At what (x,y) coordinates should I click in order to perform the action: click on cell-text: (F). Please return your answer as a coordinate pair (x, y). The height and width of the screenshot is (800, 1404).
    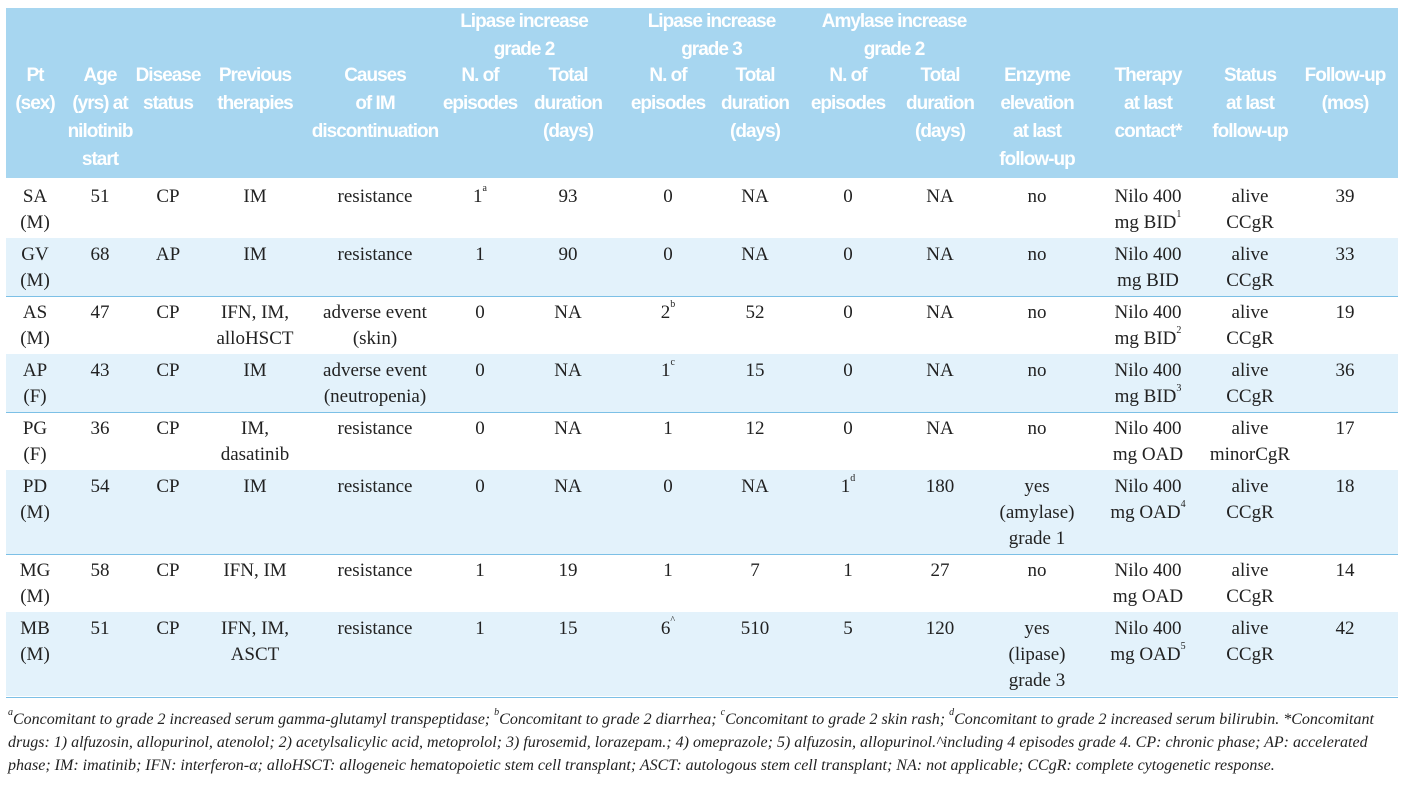
    Looking at the image, I should click on (35, 396).